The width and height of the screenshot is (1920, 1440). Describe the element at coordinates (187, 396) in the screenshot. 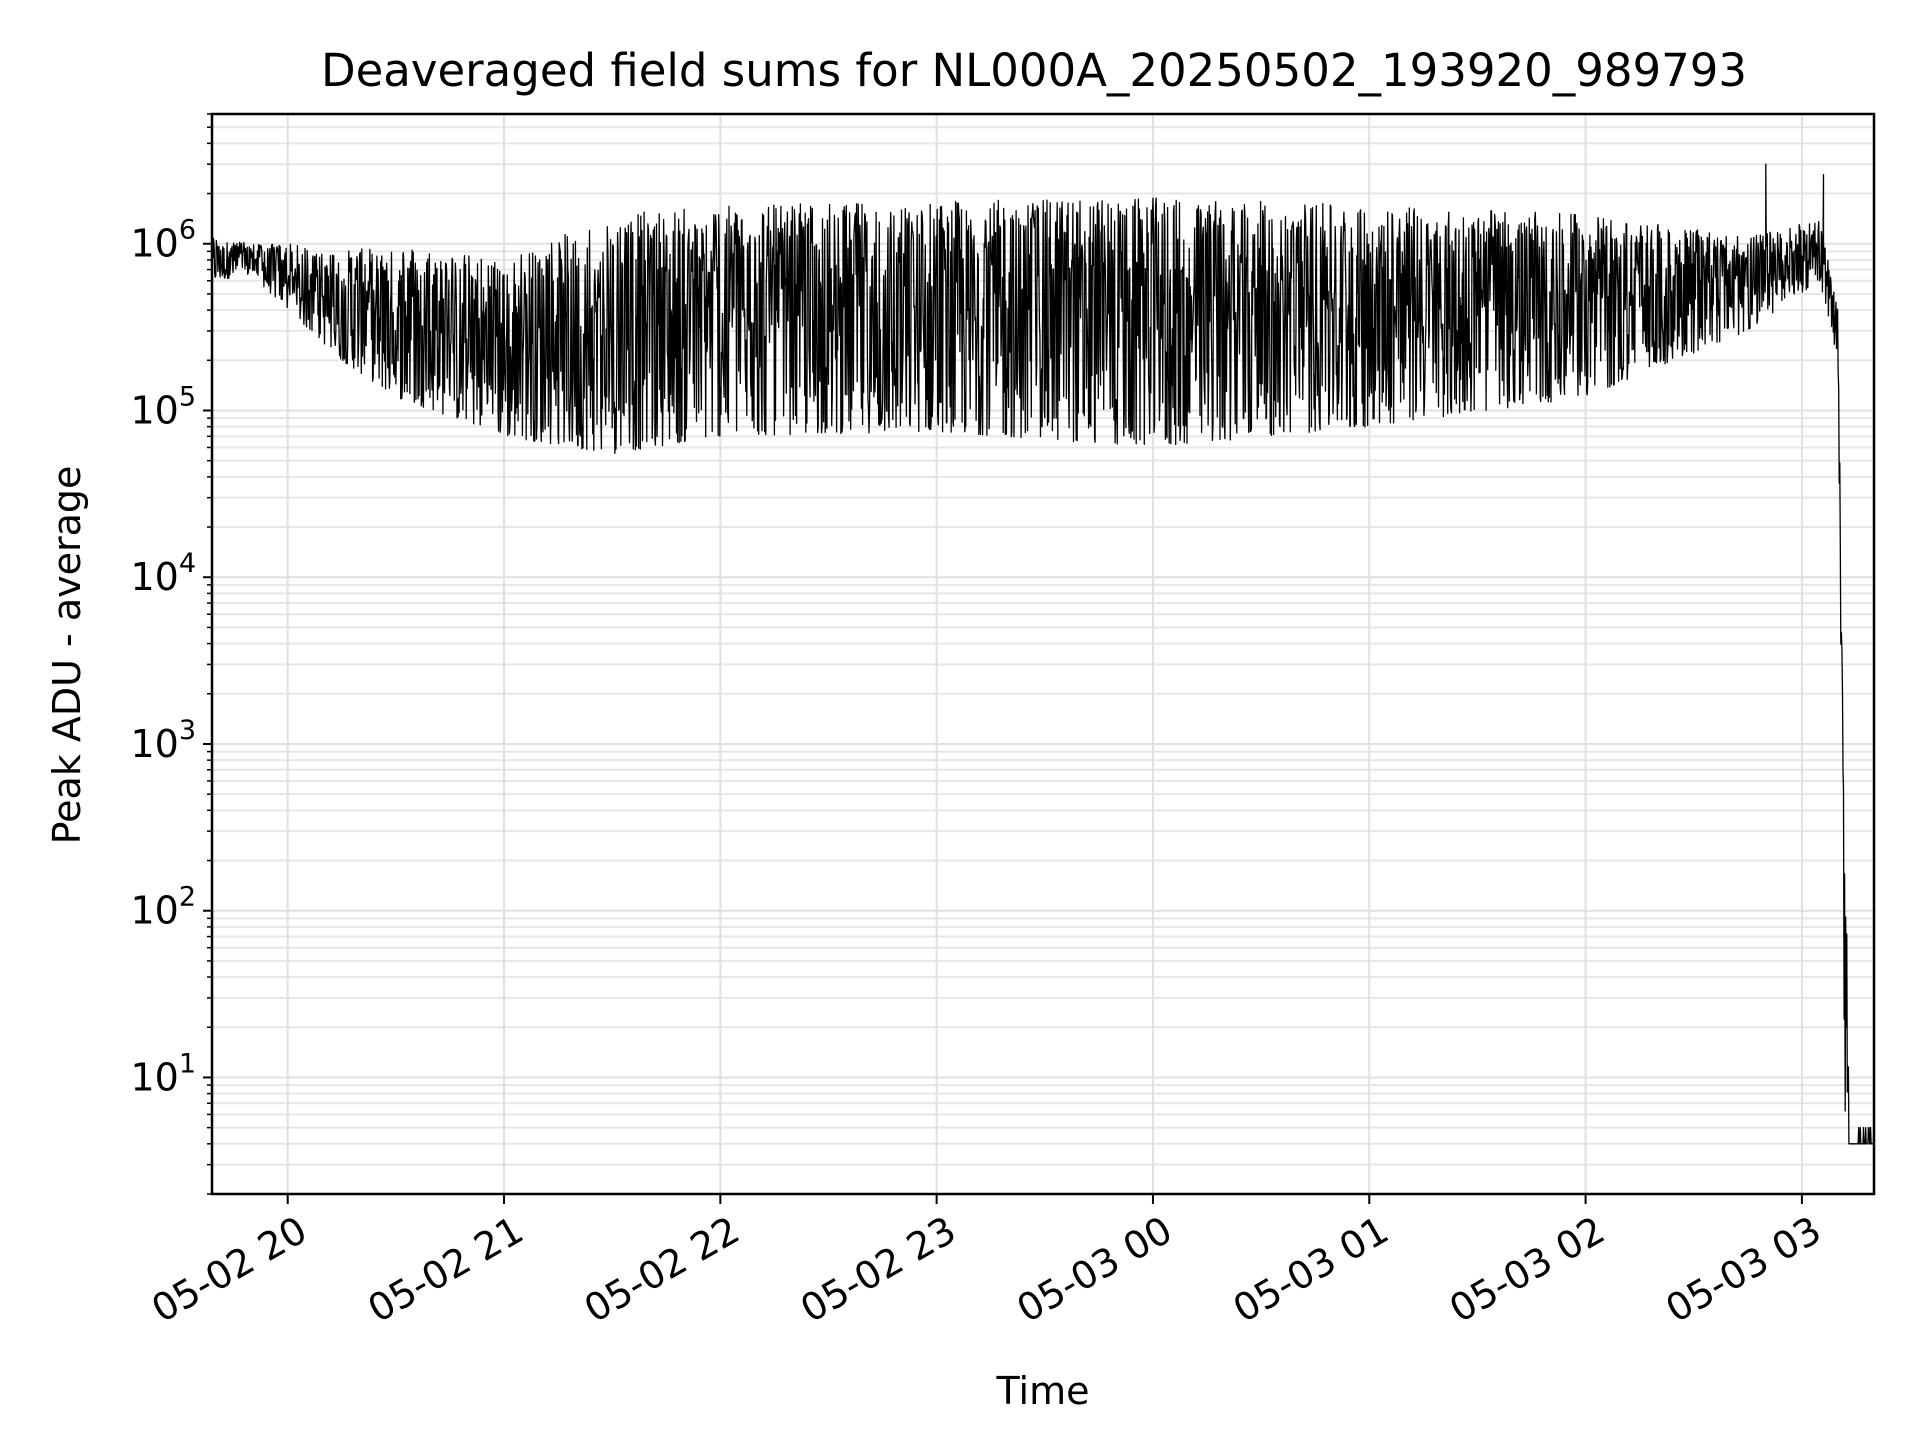

I see `y-tick-exponent: 5` at that location.